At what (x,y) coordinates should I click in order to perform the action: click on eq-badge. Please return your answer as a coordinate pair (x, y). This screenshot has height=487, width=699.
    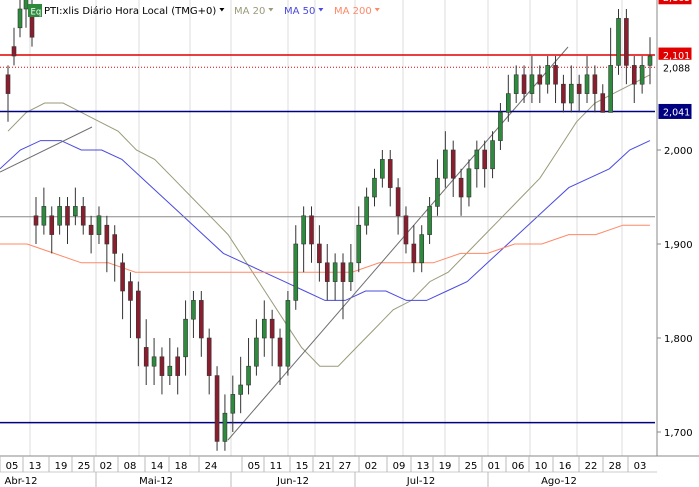
    Looking at the image, I should click on (35, 10).